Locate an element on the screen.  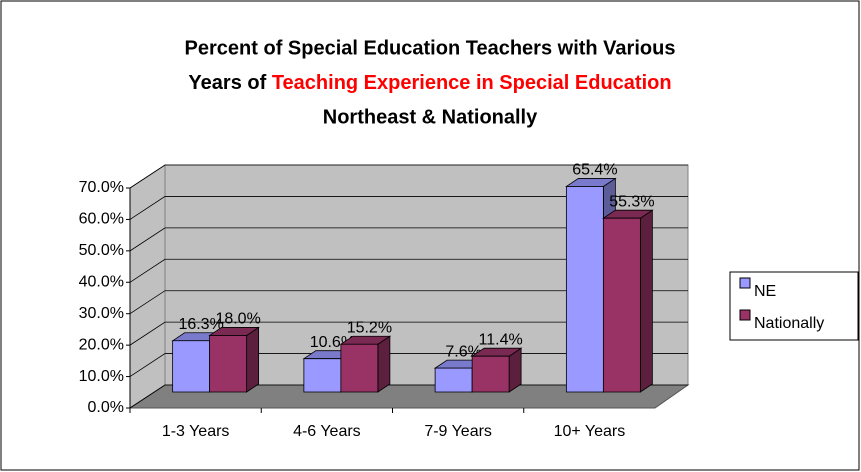
y-tick-label: 70.0% is located at coordinates (101, 187).